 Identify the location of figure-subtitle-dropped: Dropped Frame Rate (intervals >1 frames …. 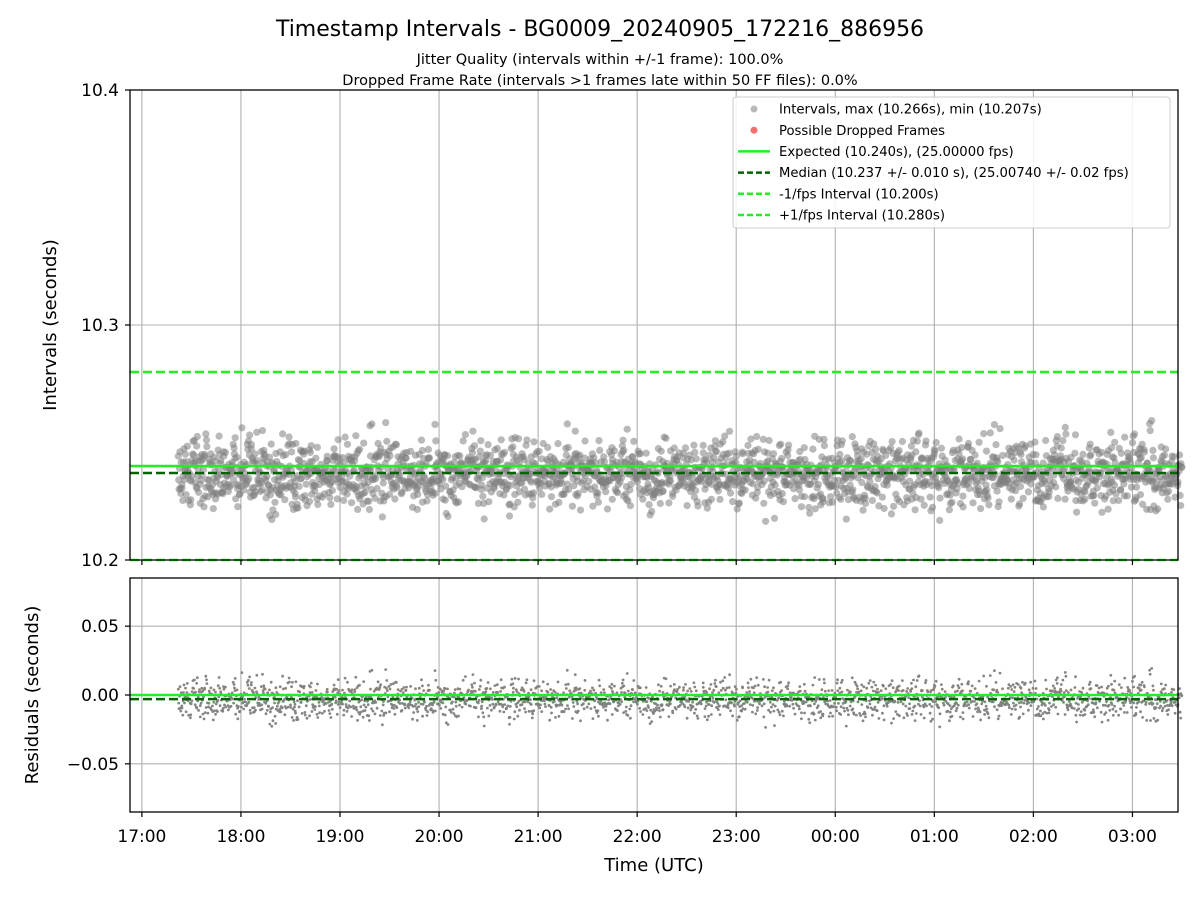
(599, 81).